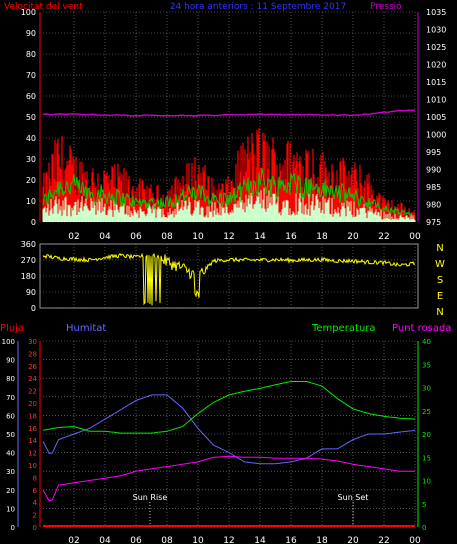 The image size is (457, 544). I want to click on humidity-axis-title: Humitat, so click(86, 328).